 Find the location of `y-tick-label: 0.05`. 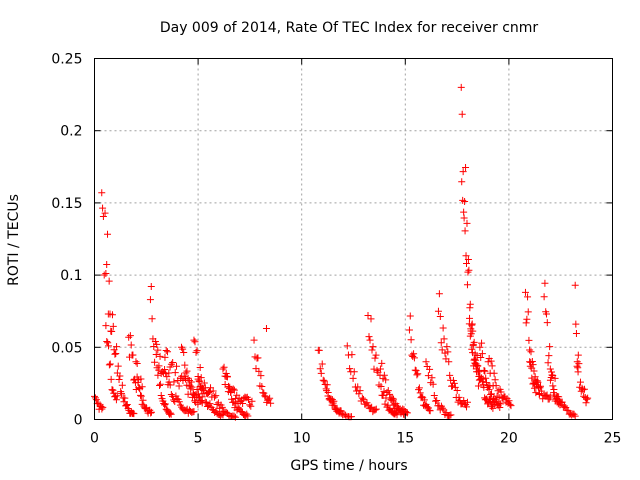

y-tick-label: 0.05 is located at coordinates (66, 348).